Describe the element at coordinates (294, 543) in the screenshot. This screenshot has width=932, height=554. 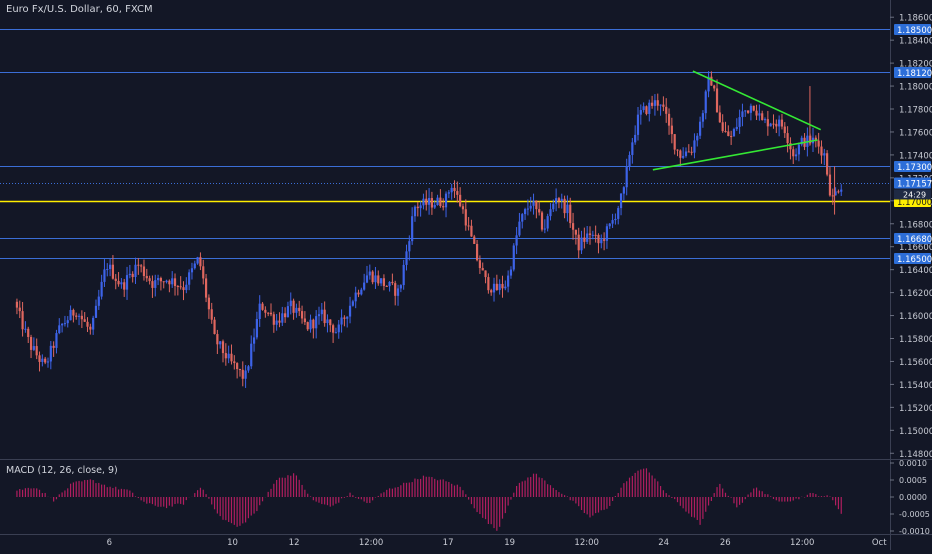
I see `date-tick-label: 12` at that location.